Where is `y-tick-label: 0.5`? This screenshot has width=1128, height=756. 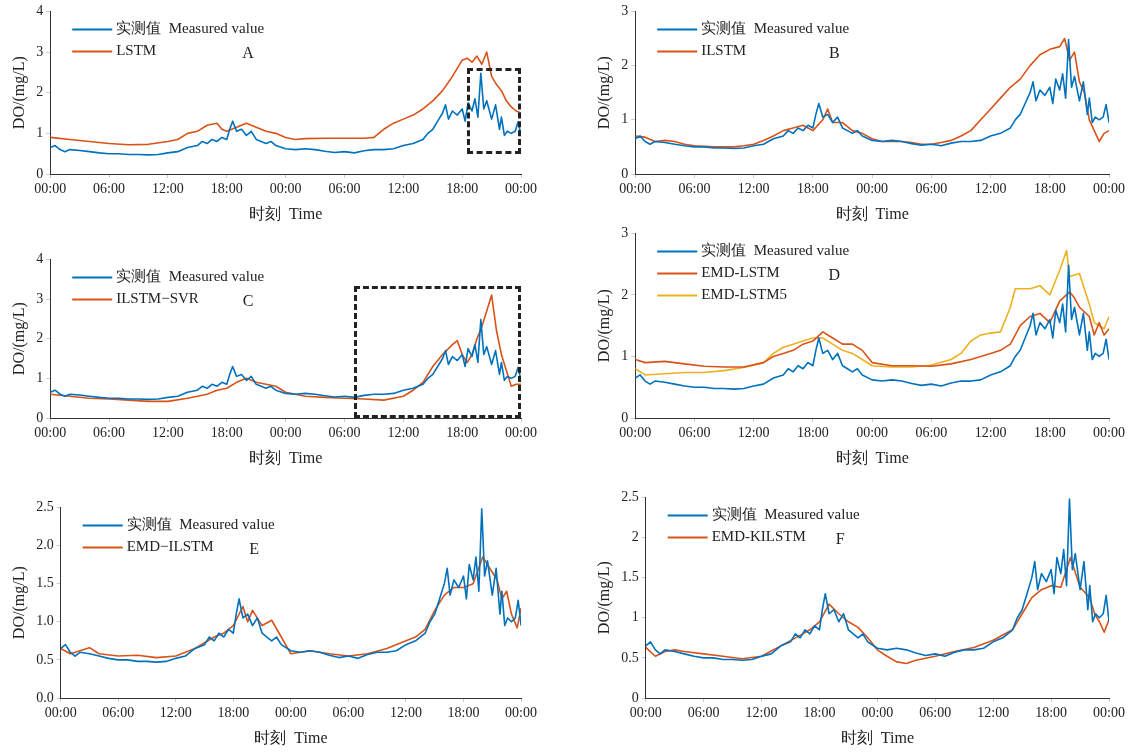 y-tick-label: 0.5 is located at coordinates (45, 659).